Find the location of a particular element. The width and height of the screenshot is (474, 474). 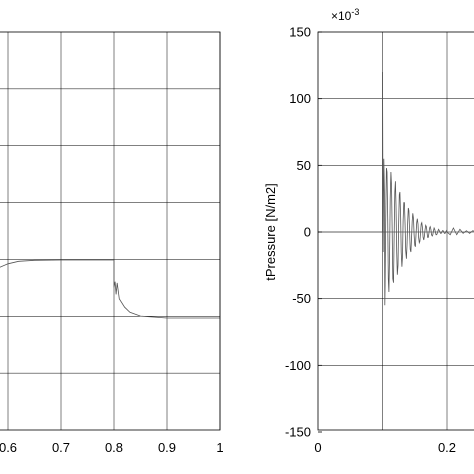

right-plot-y-tick-label: -150 is located at coordinates (298, 432).